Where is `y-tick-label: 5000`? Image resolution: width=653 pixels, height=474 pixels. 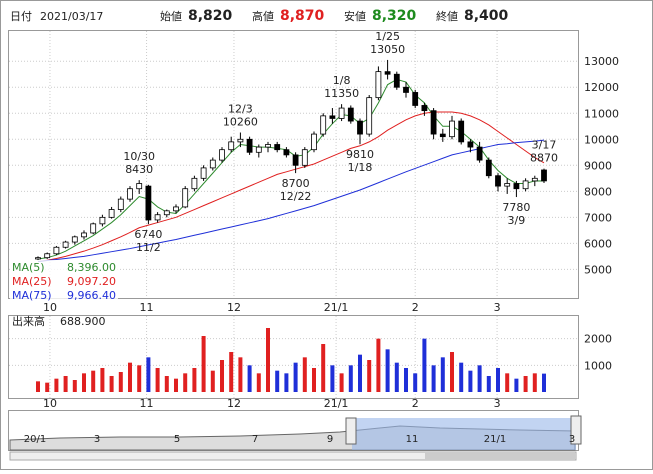 y-tick-label: 5000 is located at coordinates (598, 269).